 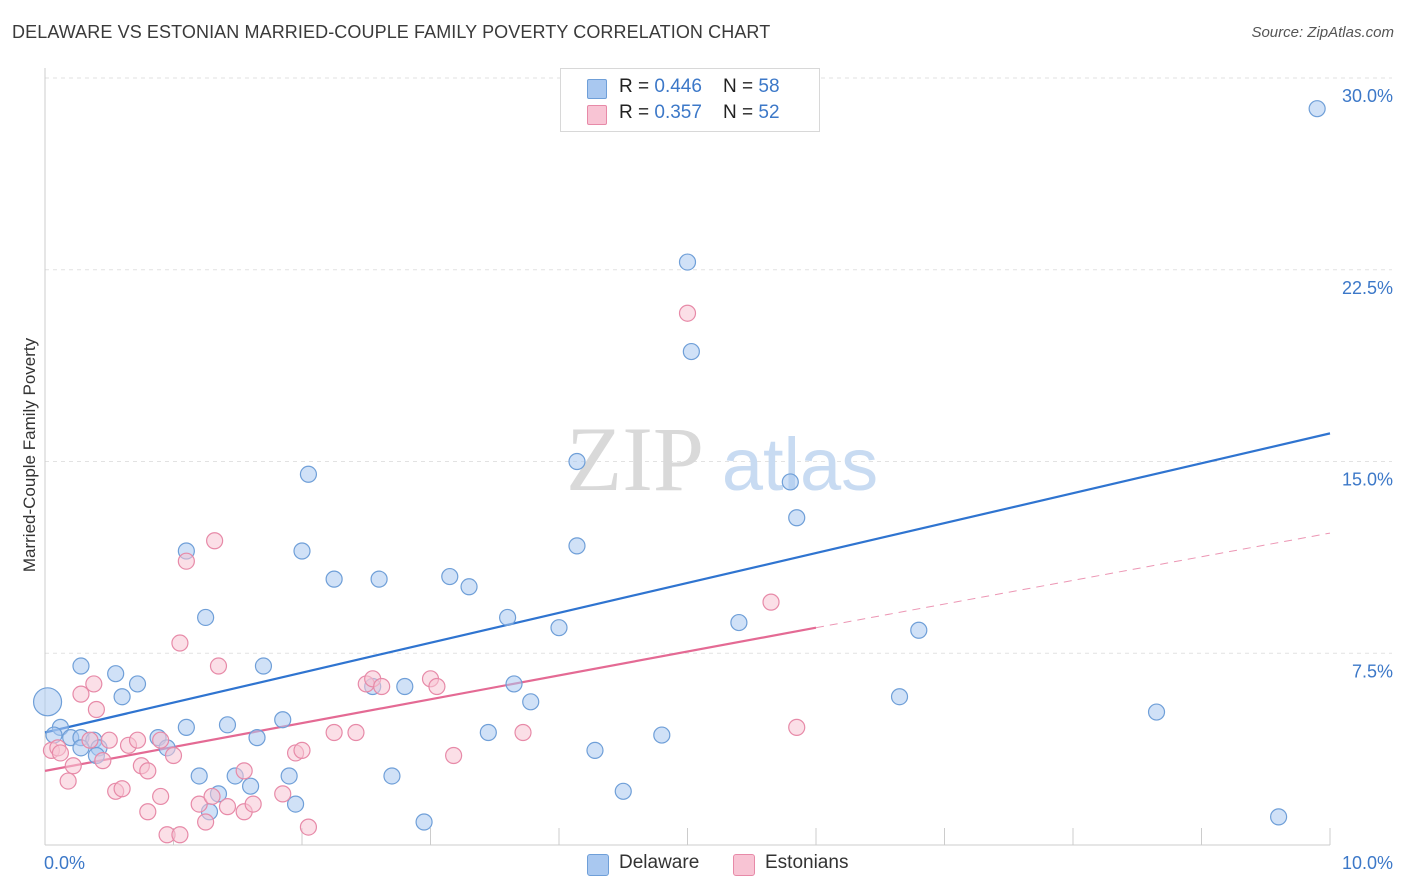 What do you see at coordinates (800, 464) in the screenshot?
I see `watermark-atlas: atlas` at bounding box center [800, 464].